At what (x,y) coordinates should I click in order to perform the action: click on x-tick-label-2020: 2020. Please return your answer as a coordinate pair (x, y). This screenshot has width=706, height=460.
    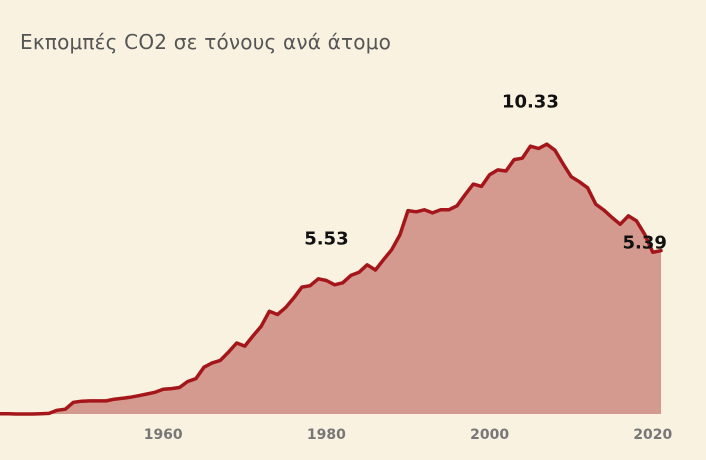
    Looking at the image, I should click on (652, 435).